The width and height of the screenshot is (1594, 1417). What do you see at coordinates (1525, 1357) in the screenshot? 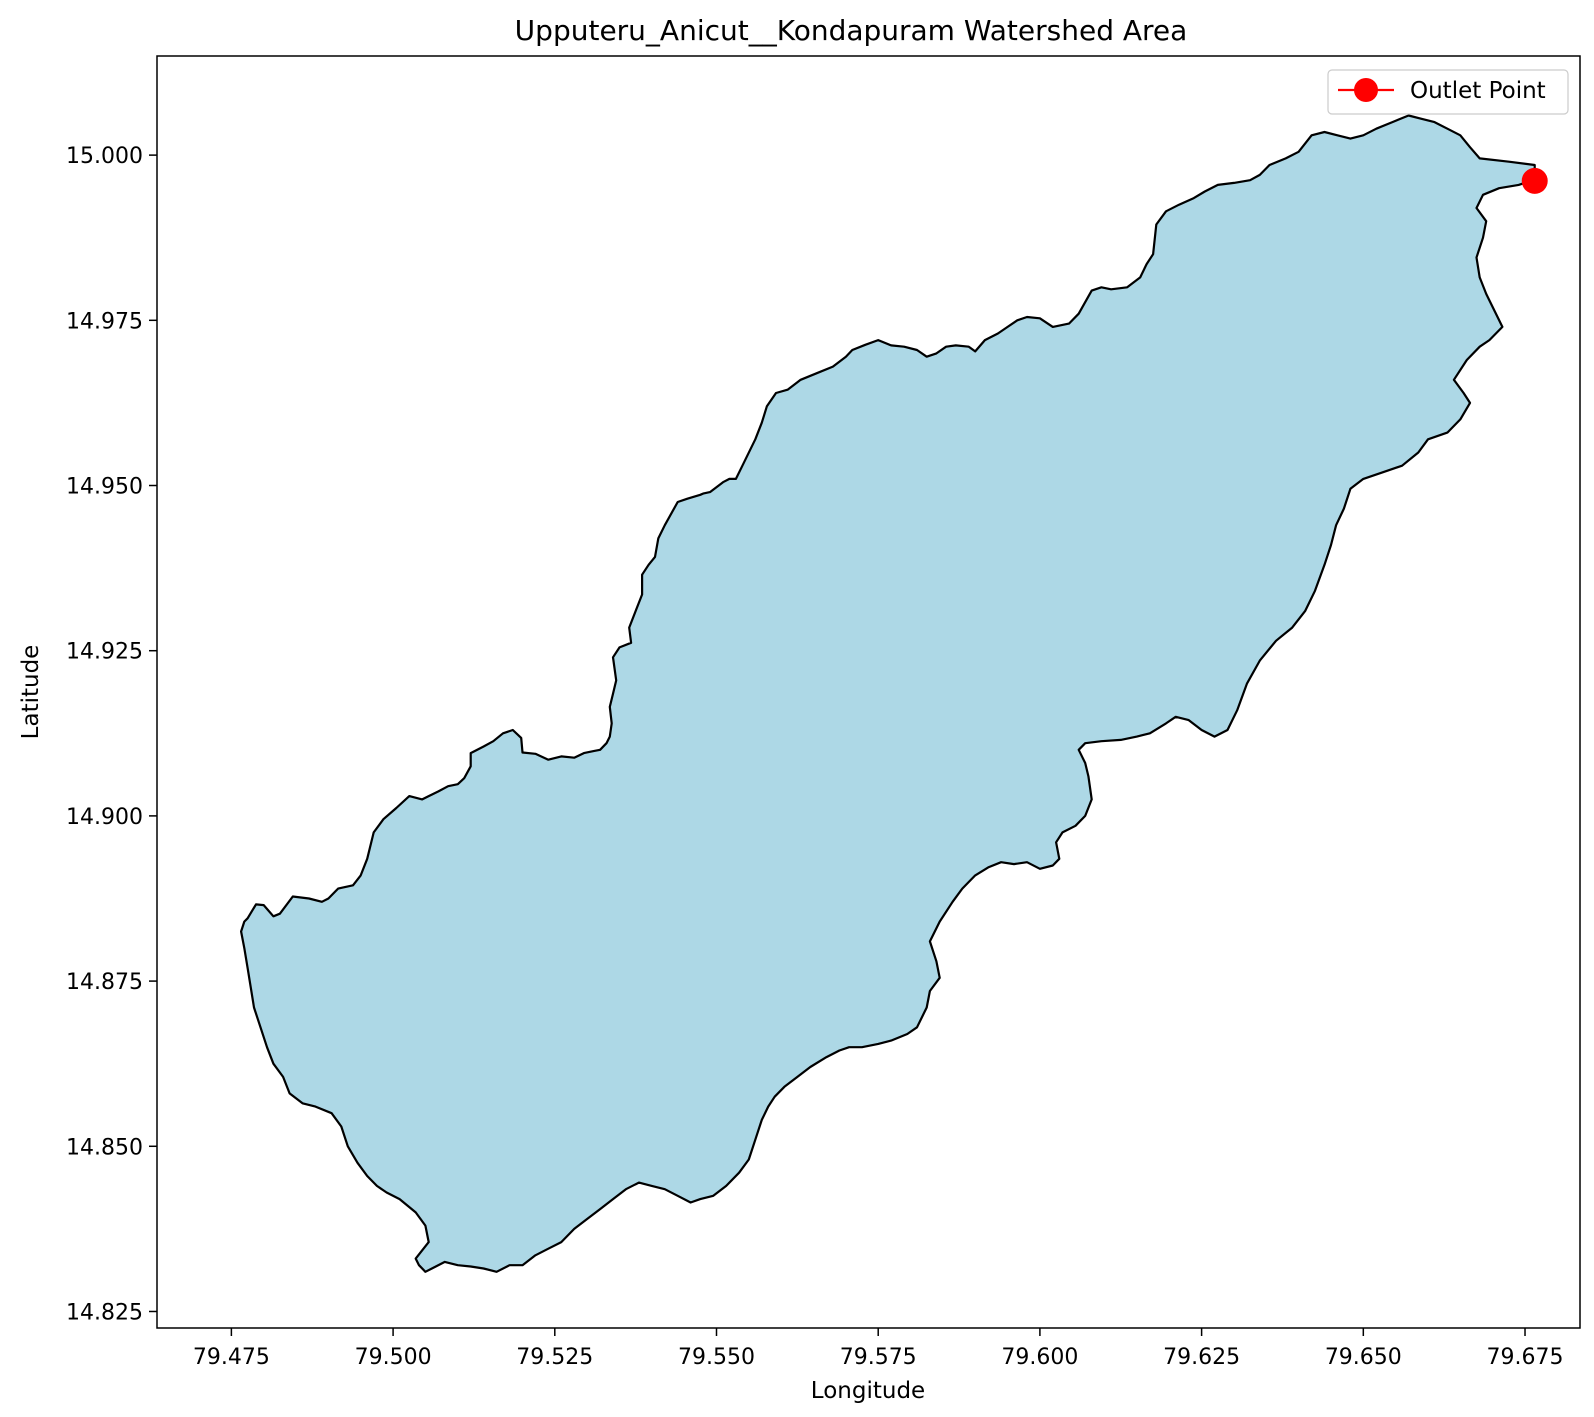
I see `x-tick-label: 79.675` at bounding box center [1525, 1357].